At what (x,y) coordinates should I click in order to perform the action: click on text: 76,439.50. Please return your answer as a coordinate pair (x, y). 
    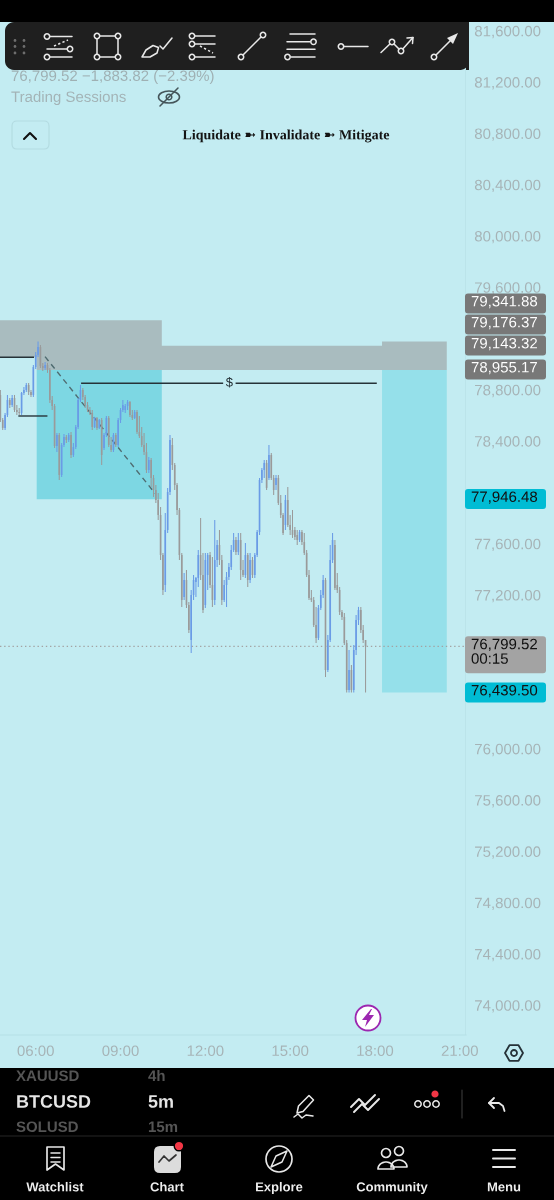
    Looking at the image, I should click on (504, 691).